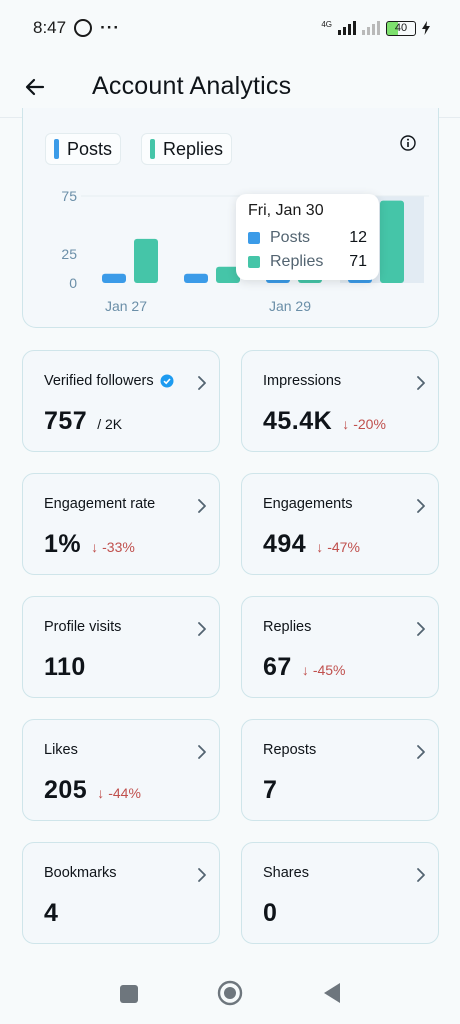 The height and width of the screenshot is (1024, 460). I want to click on metric-value-row: 110, so click(65, 667).